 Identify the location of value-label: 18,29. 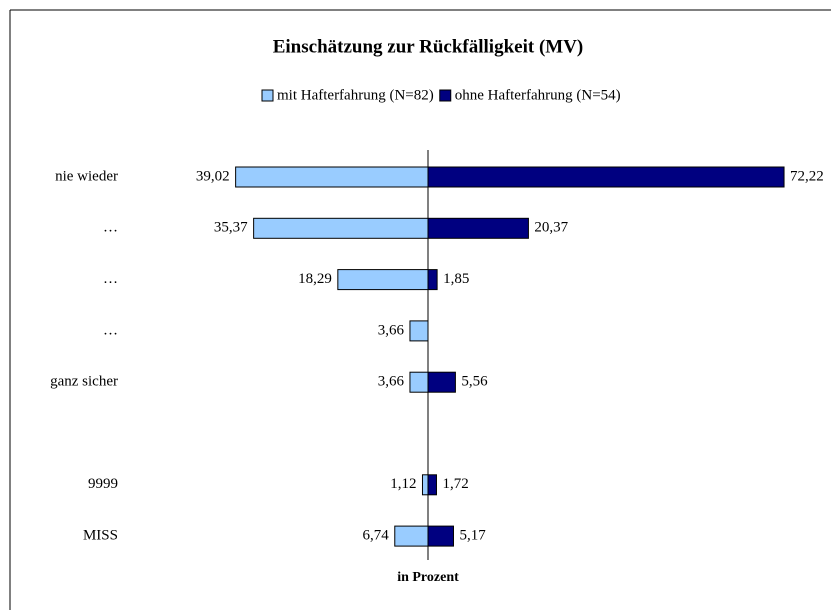
(315, 279).